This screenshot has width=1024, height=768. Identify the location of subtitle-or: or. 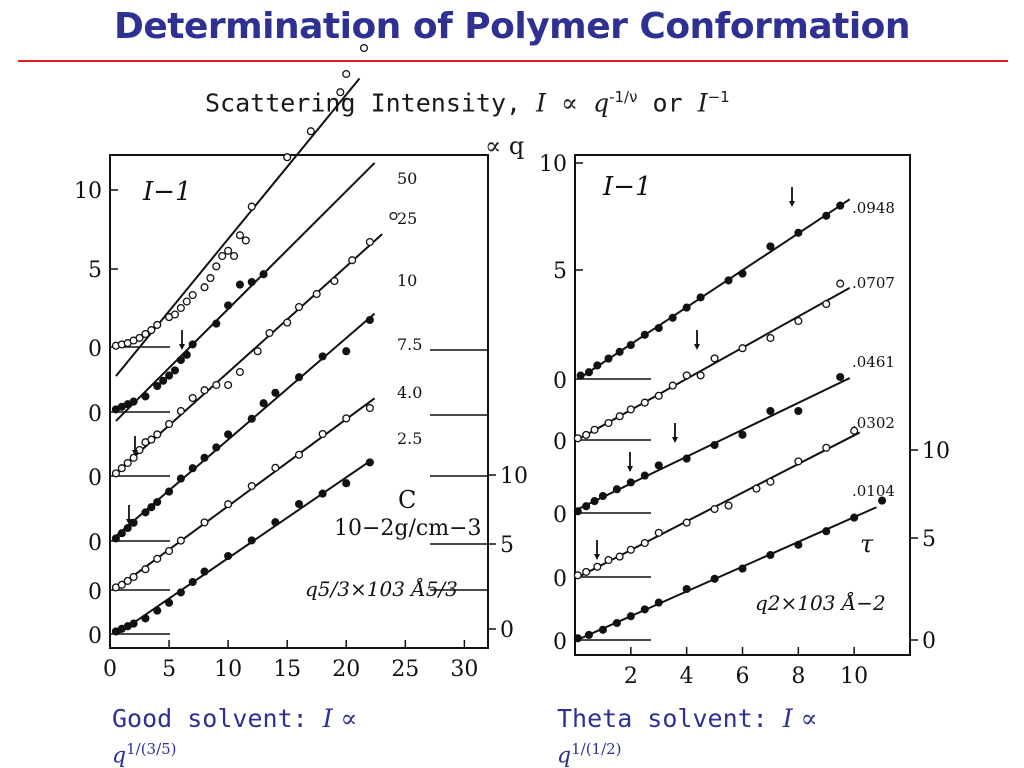
(667, 103).